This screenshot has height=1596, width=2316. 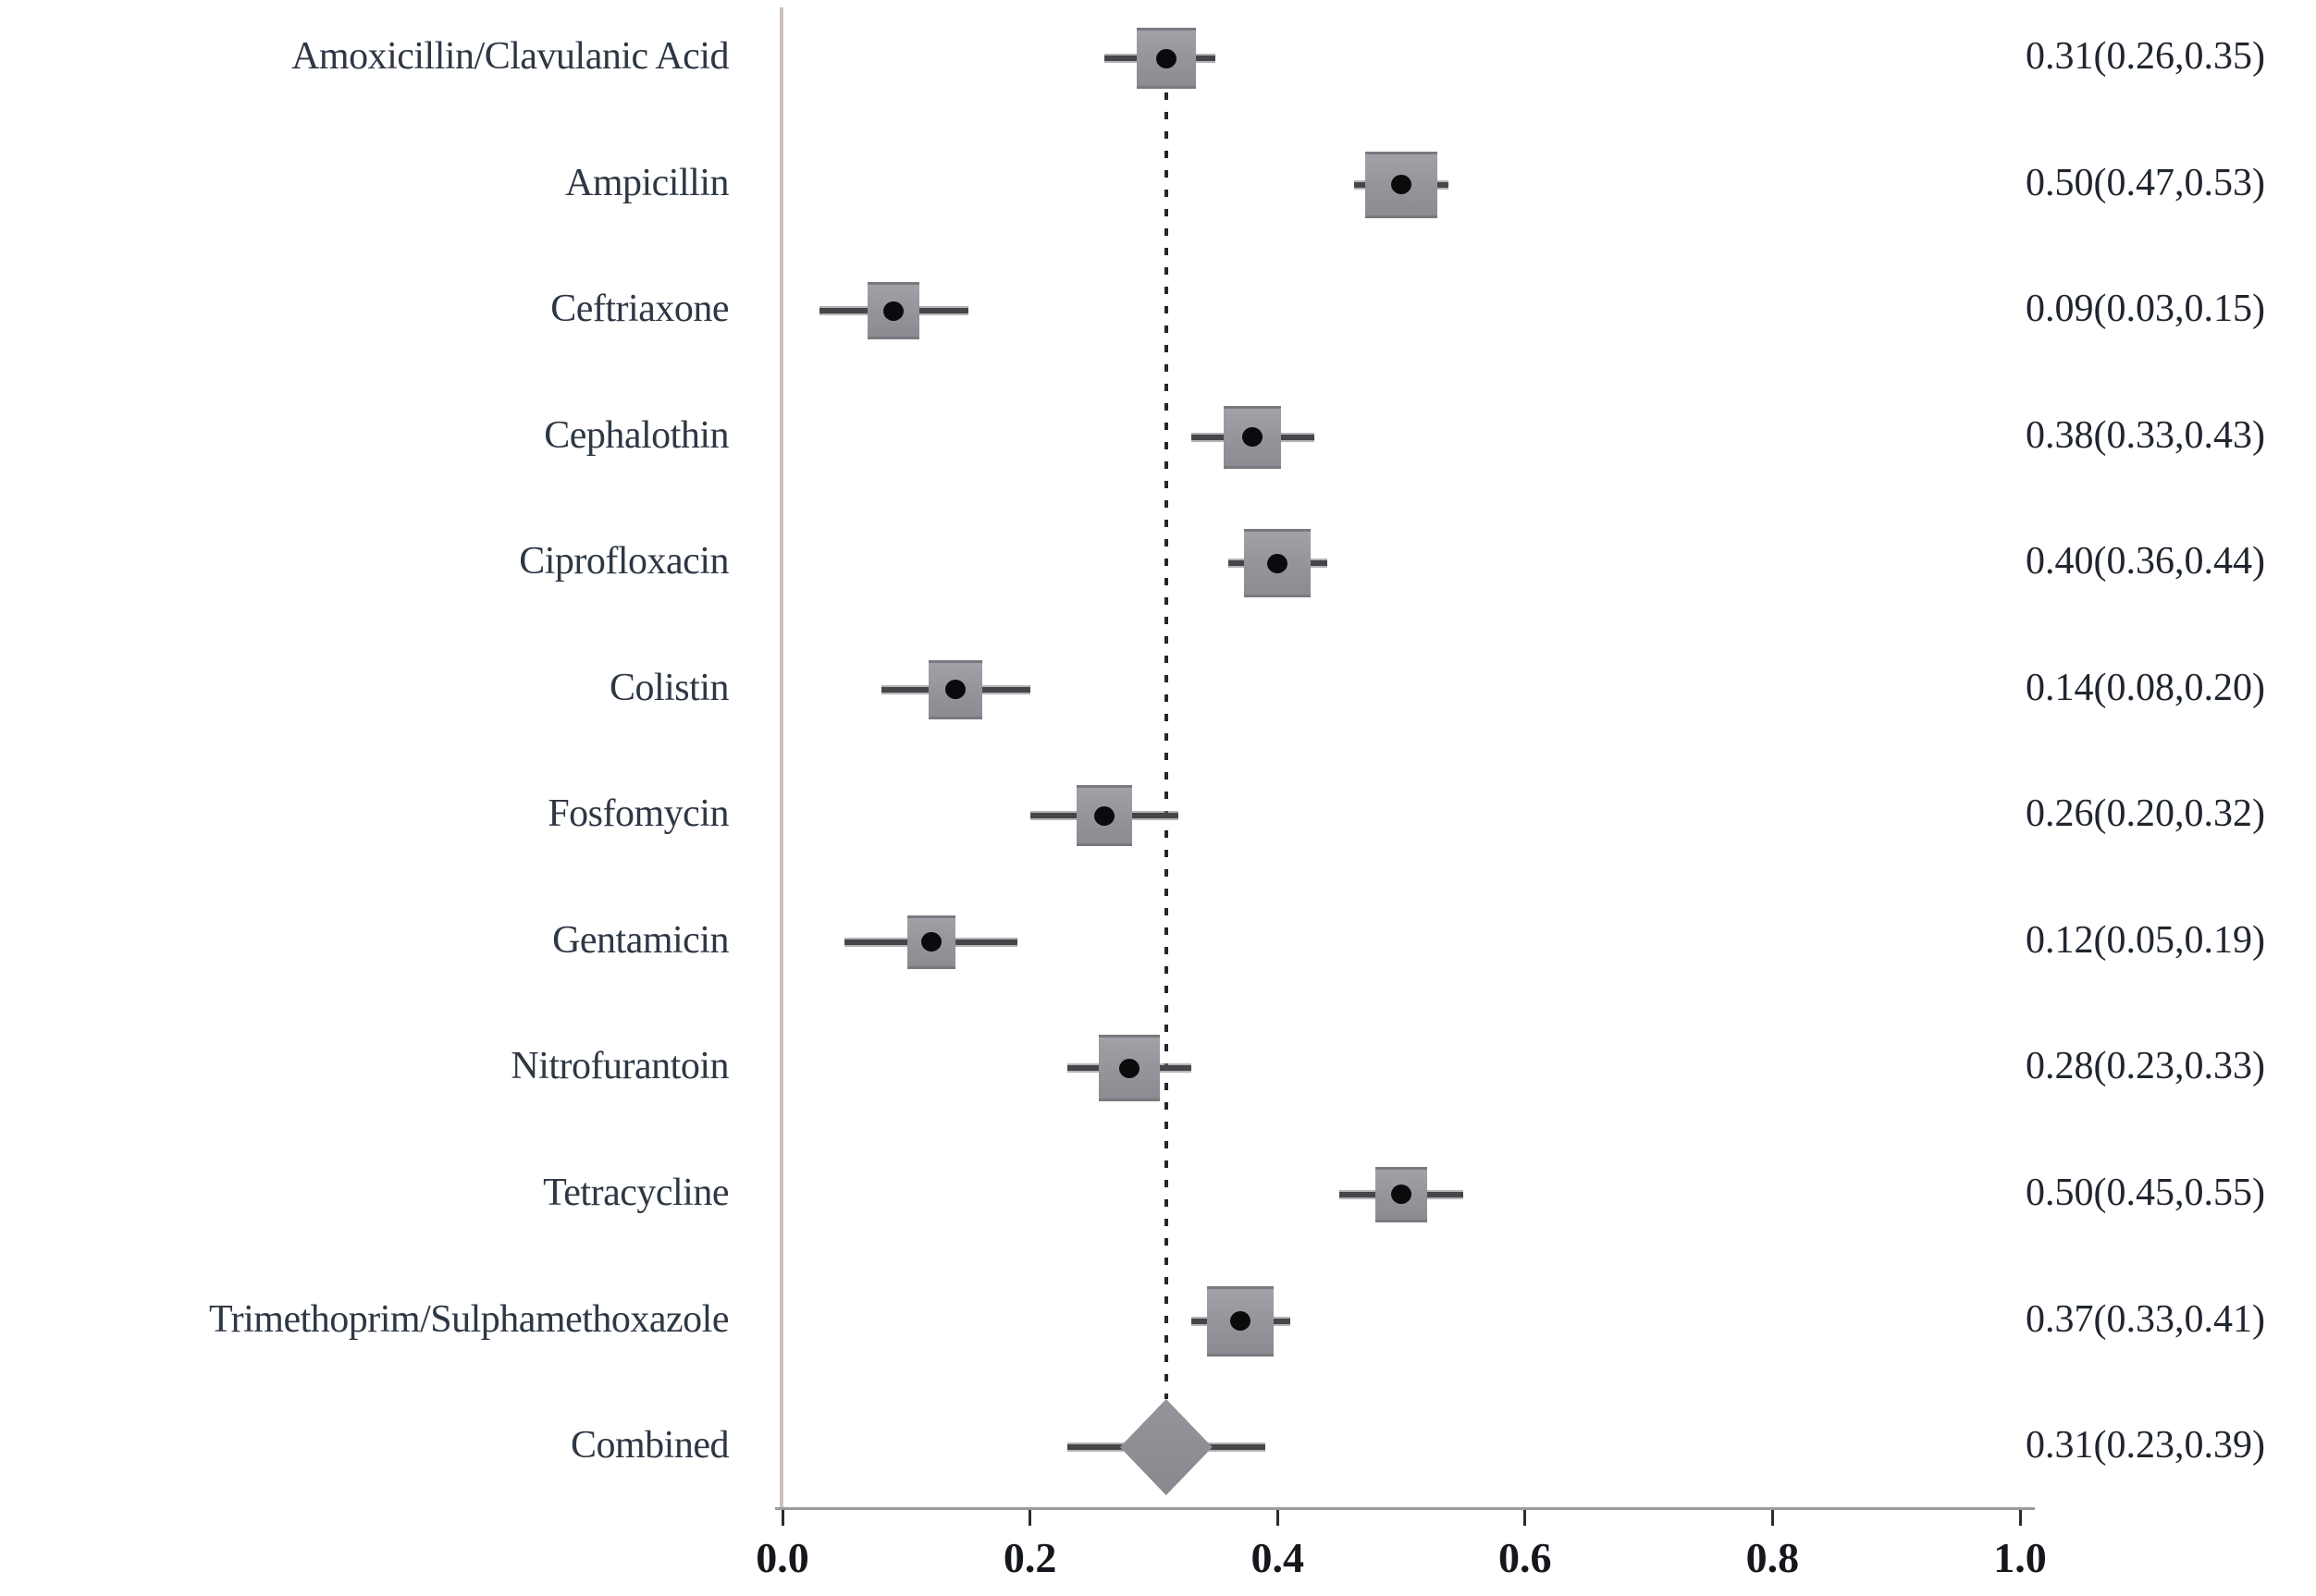 What do you see at coordinates (2145, 940) in the screenshot?
I see `effect-estimate-value: 0.12(0.05,0.19)` at bounding box center [2145, 940].